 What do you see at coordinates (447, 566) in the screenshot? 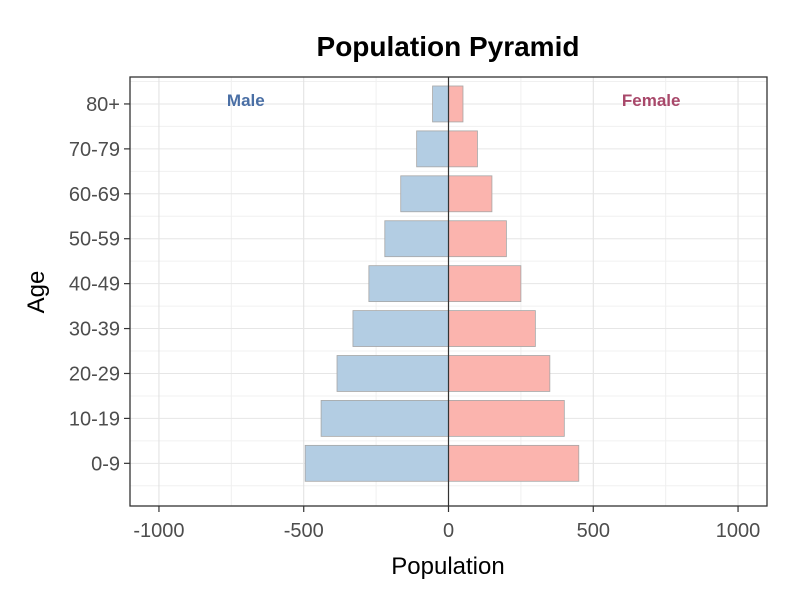
I see `x-axis-title: Population` at bounding box center [447, 566].